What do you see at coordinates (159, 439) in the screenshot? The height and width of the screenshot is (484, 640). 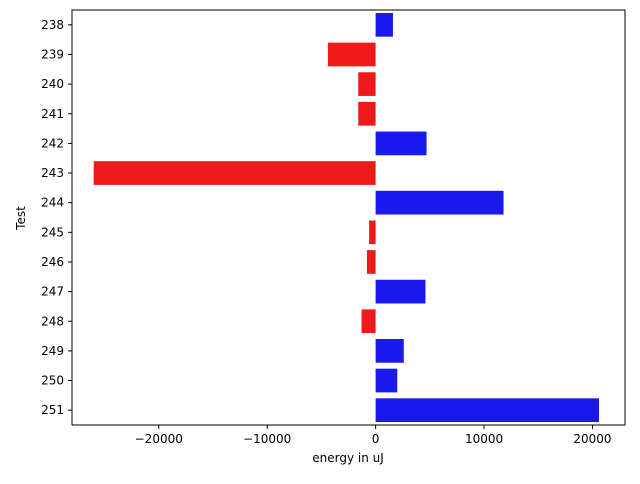 I see `x-tick-label: −20000` at bounding box center [159, 439].